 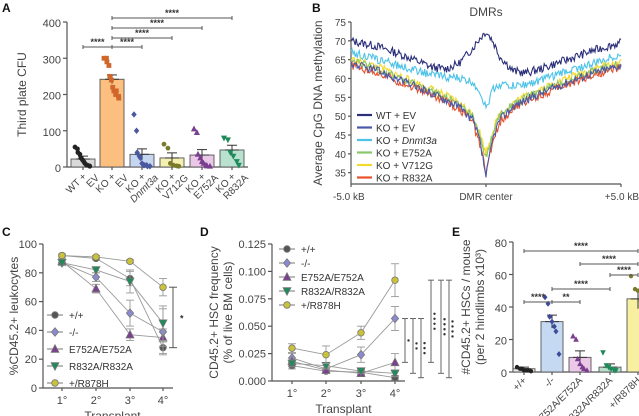 I want to click on y-axis-label: %CD45.2+ leukocytes, so click(x=14, y=316).